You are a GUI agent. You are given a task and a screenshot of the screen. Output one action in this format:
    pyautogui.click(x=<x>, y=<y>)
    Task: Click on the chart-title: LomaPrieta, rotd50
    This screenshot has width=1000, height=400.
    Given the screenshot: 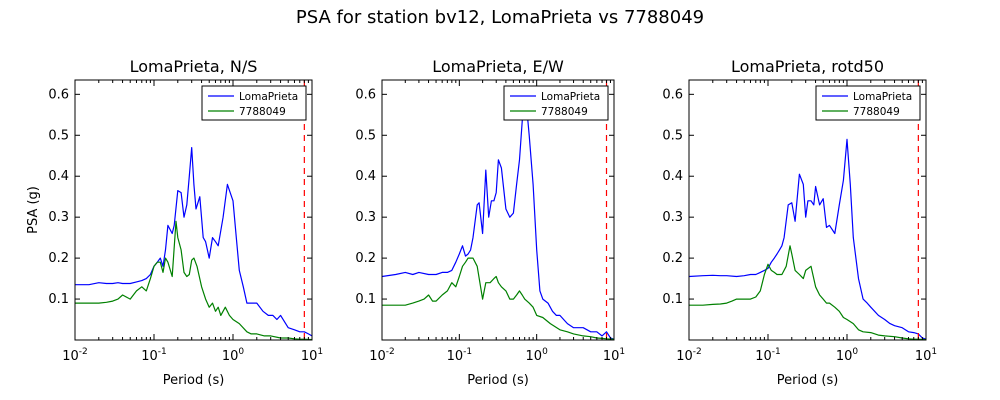 What is the action you would take?
    pyautogui.click(x=807, y=66)
    